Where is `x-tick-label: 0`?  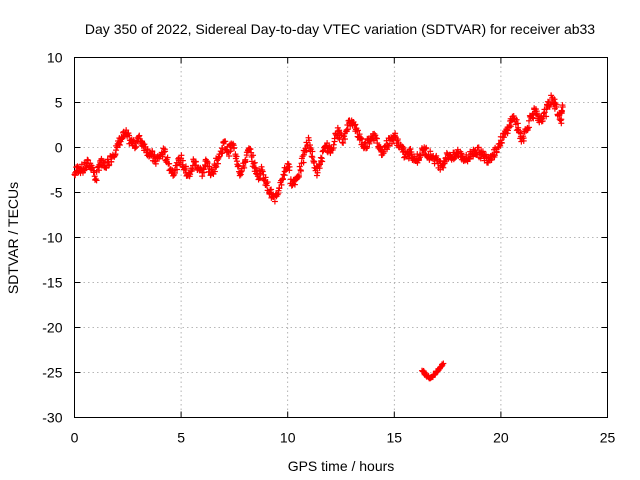 x-tick-label: 0 is located at coordinates (75, 438).